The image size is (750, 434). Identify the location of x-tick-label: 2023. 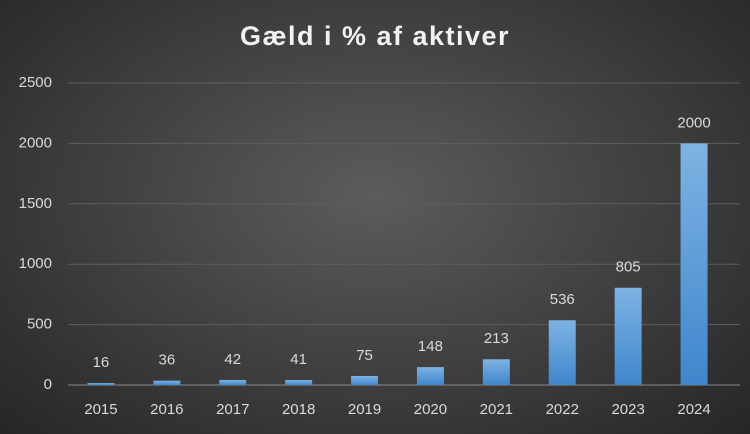
(627, 409).